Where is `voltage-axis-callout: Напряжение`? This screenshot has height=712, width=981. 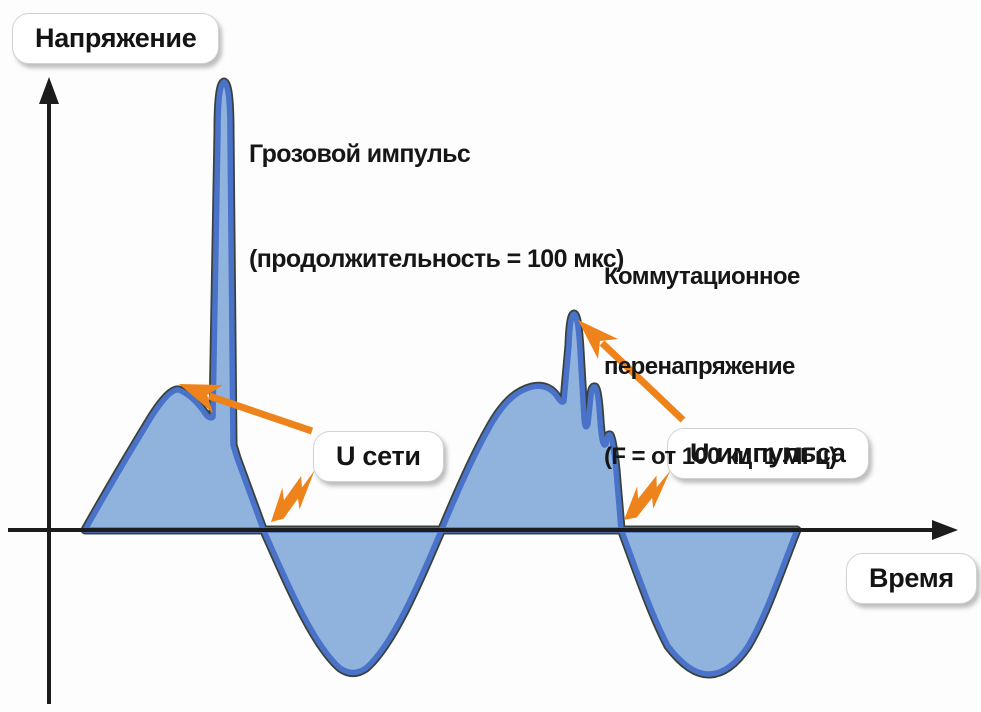 voltage-axis-callout: Напряжение is located at coordinates (116, 38).